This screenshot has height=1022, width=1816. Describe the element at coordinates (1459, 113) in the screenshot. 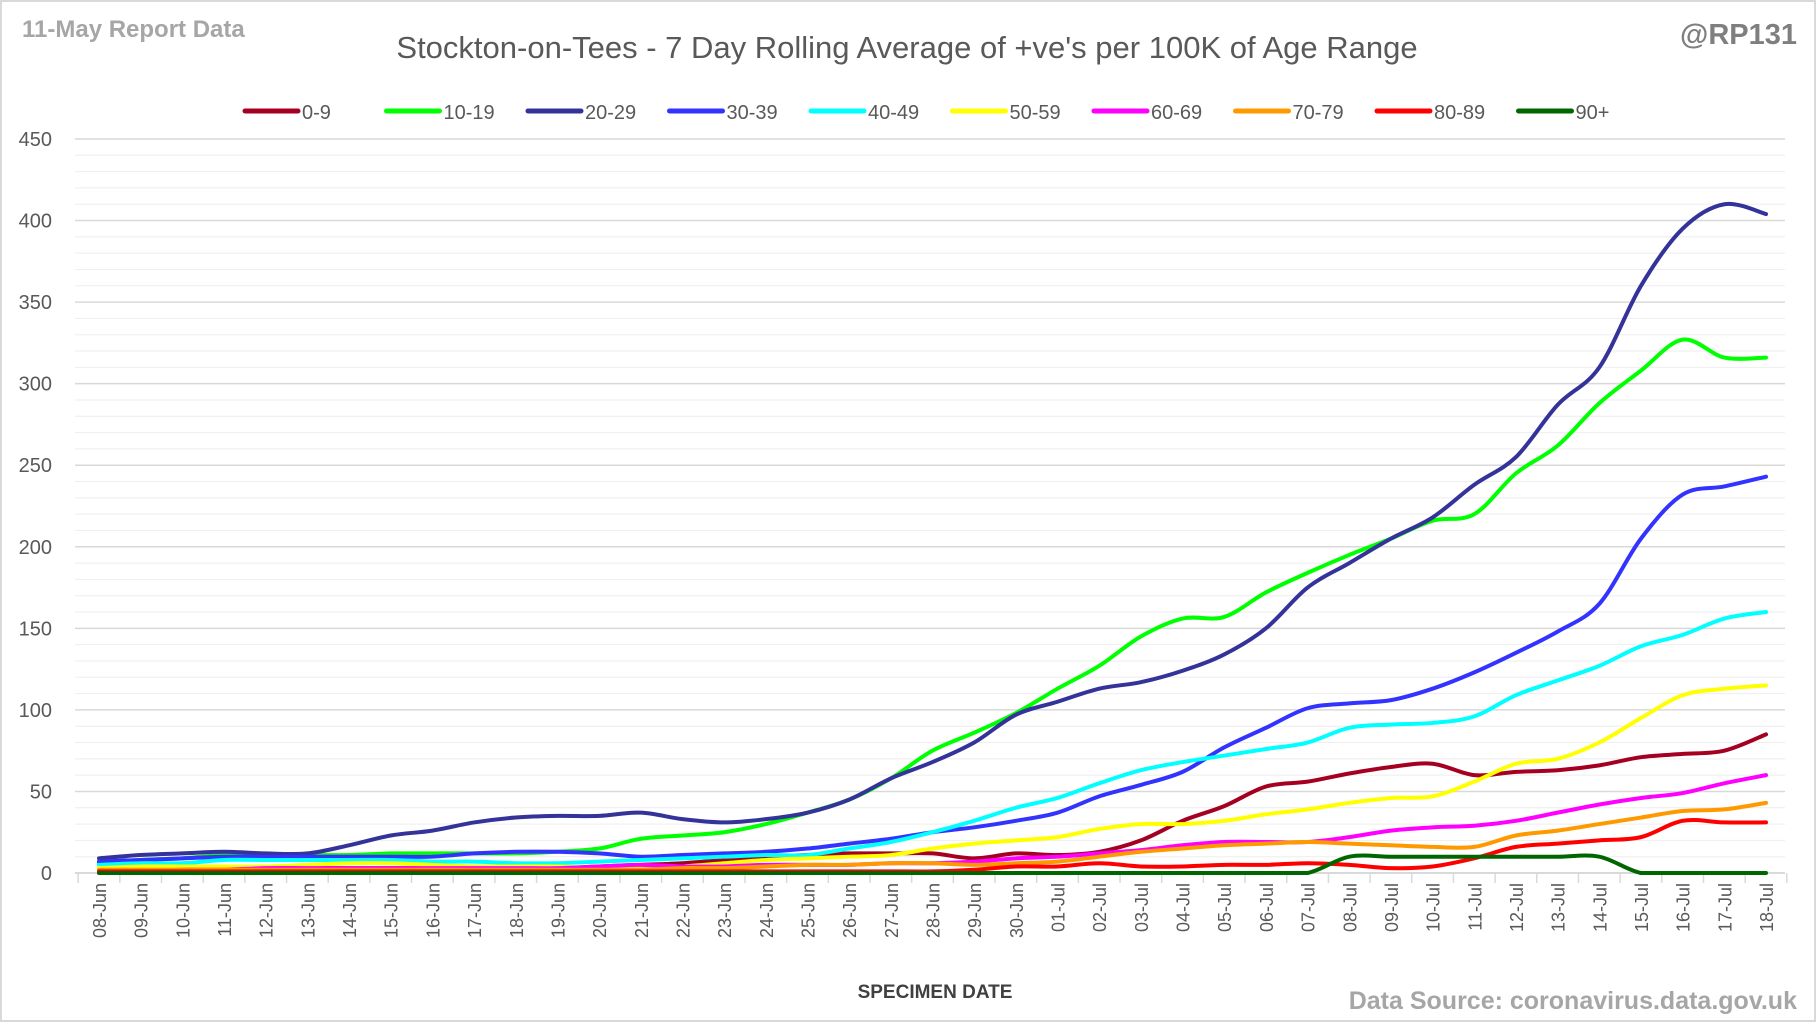

I see `legend-label: 80-89` at that location.